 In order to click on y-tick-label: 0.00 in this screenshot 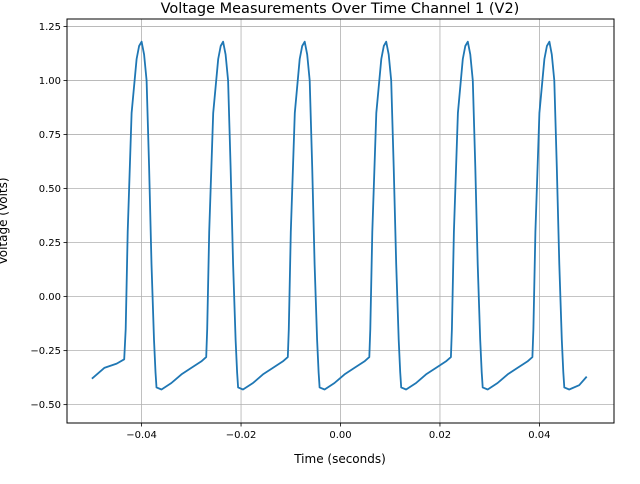, I will do `click(50, 297)`.